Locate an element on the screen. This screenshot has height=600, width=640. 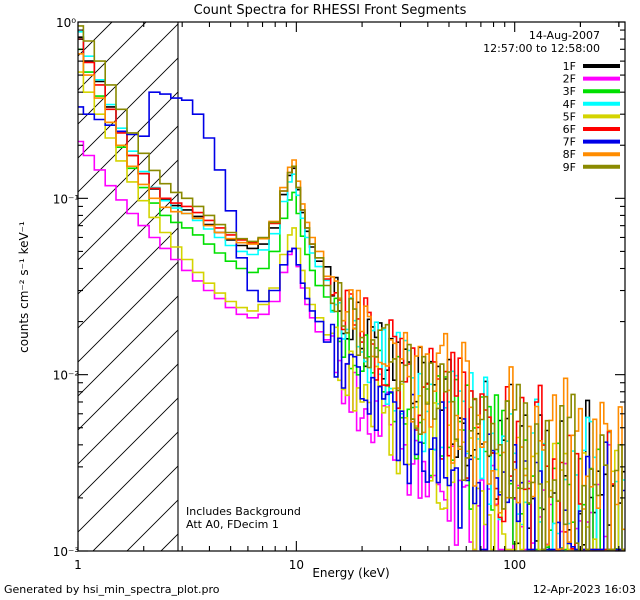
legend-label-5f: 5F is located at coordinates (569, 116).